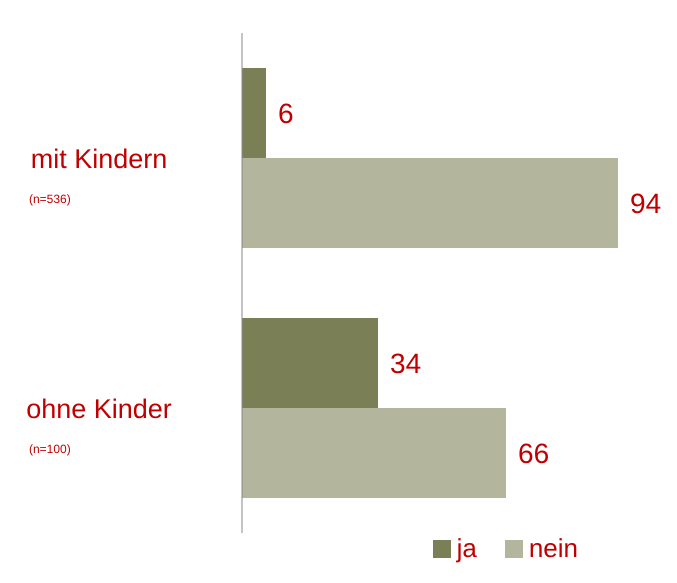 This screenshot has height=583, width=677. What do you see at coordinates (466, 548) in the screenshot?
I see `legend-label: ja` at bounding box center [466, 548].